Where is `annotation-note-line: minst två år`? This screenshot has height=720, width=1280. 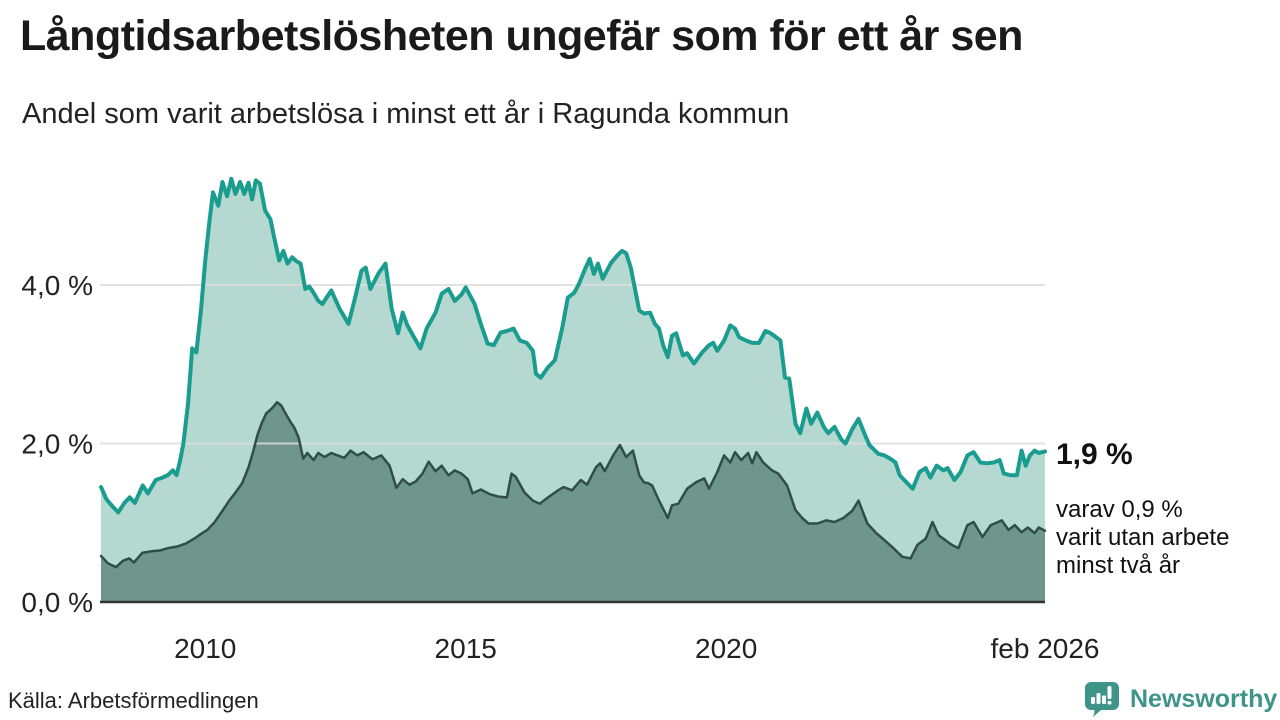 annotation-note-line: minst två år is located at coordinates (1118, 565).